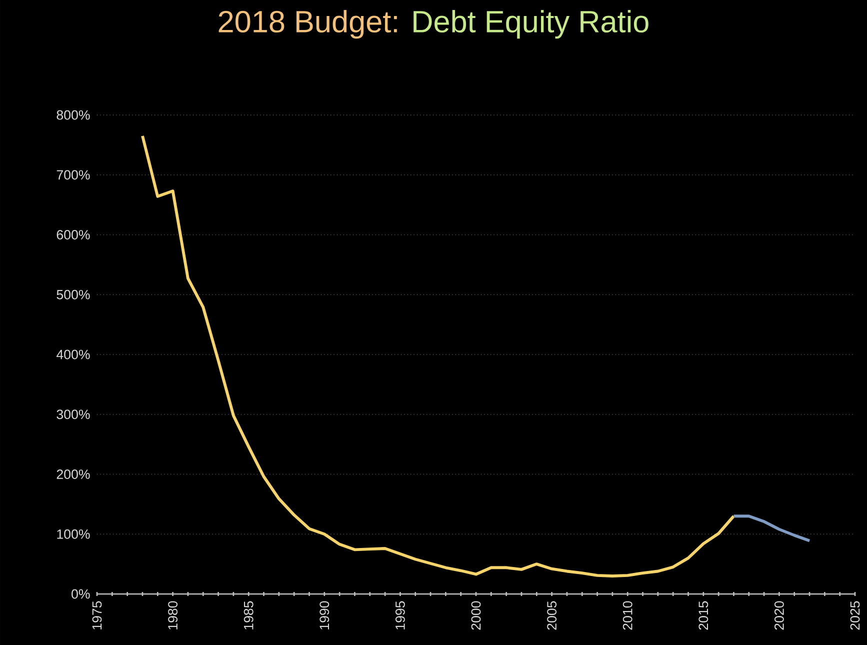 The width and height of the screenshot is (867, 645). Describe the element at coordinates (173, 615) in the screenshot. I see `x-tick-label: 1980` at that location.